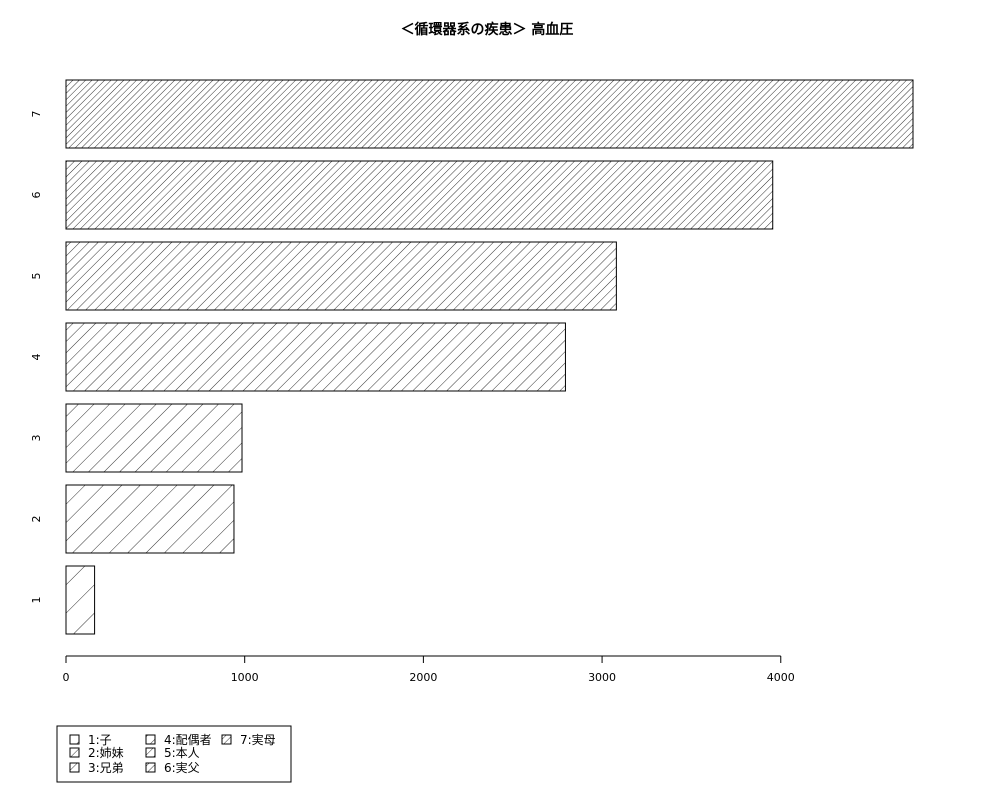 The height and width of the screenshot is (800, 1000). I want to click on x-tick-label: 1000, so click(245, 677).